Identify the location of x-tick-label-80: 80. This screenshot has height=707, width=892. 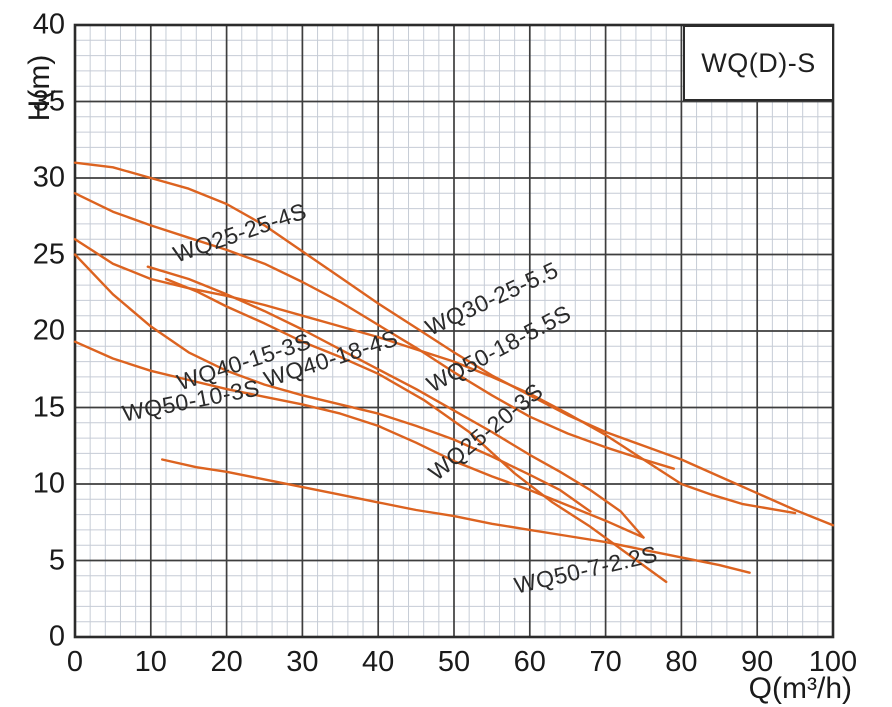
(681, 662).